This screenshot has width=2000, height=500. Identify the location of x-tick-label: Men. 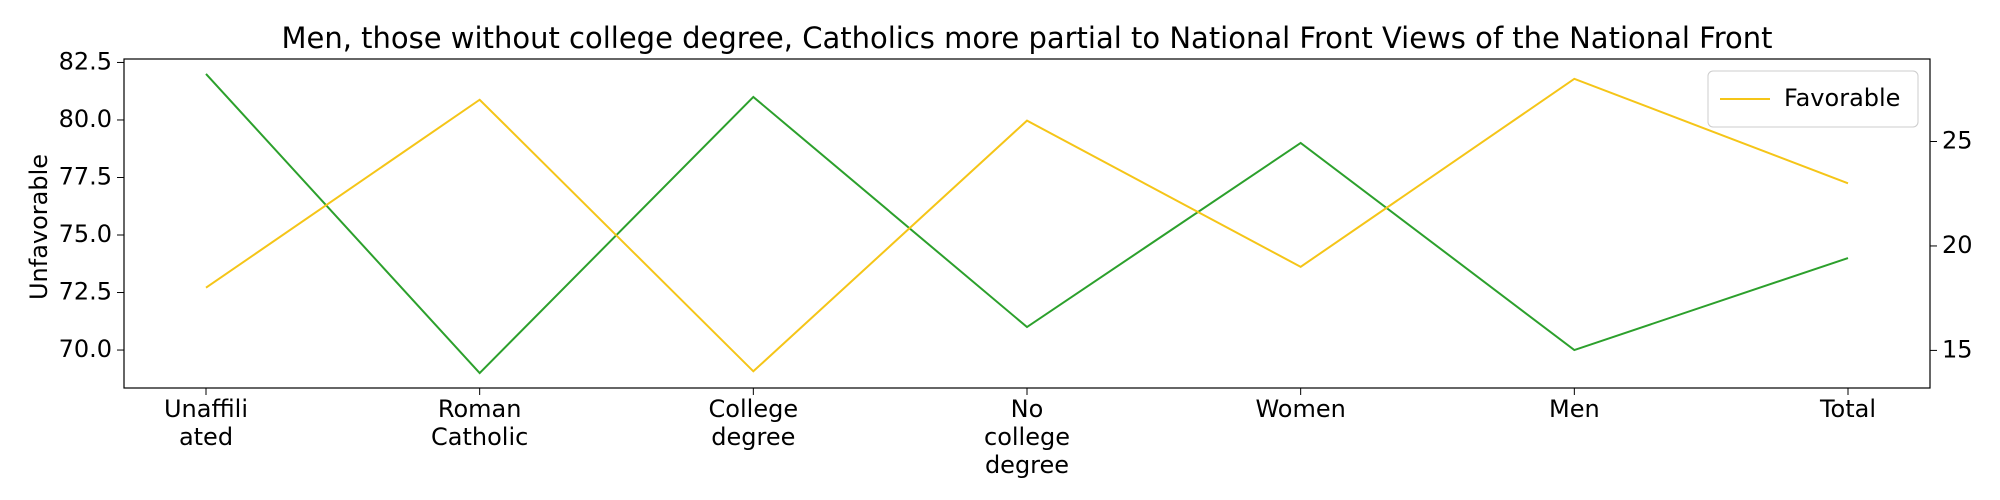
(1574, 409).